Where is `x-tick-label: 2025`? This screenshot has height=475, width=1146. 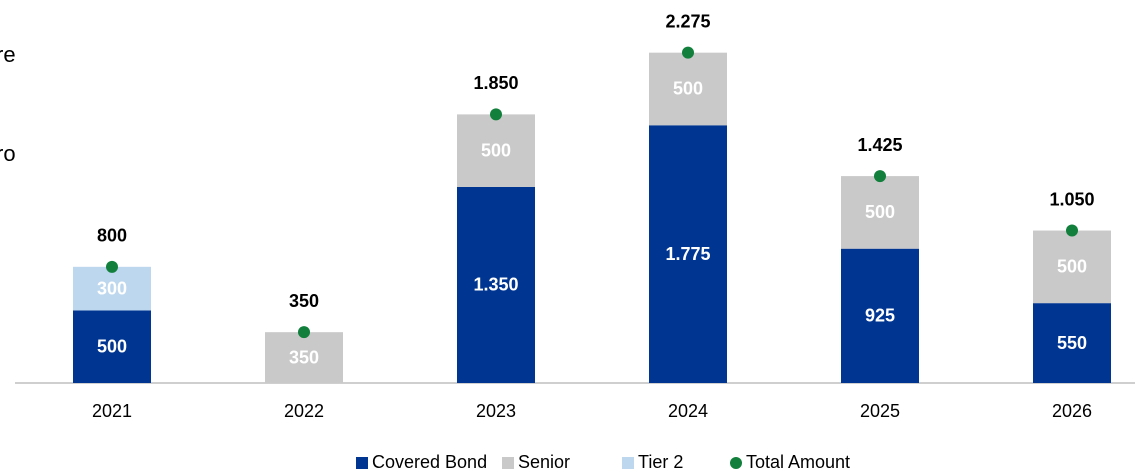 x-tick-label: 2025 is located at coordinates (880, 411).